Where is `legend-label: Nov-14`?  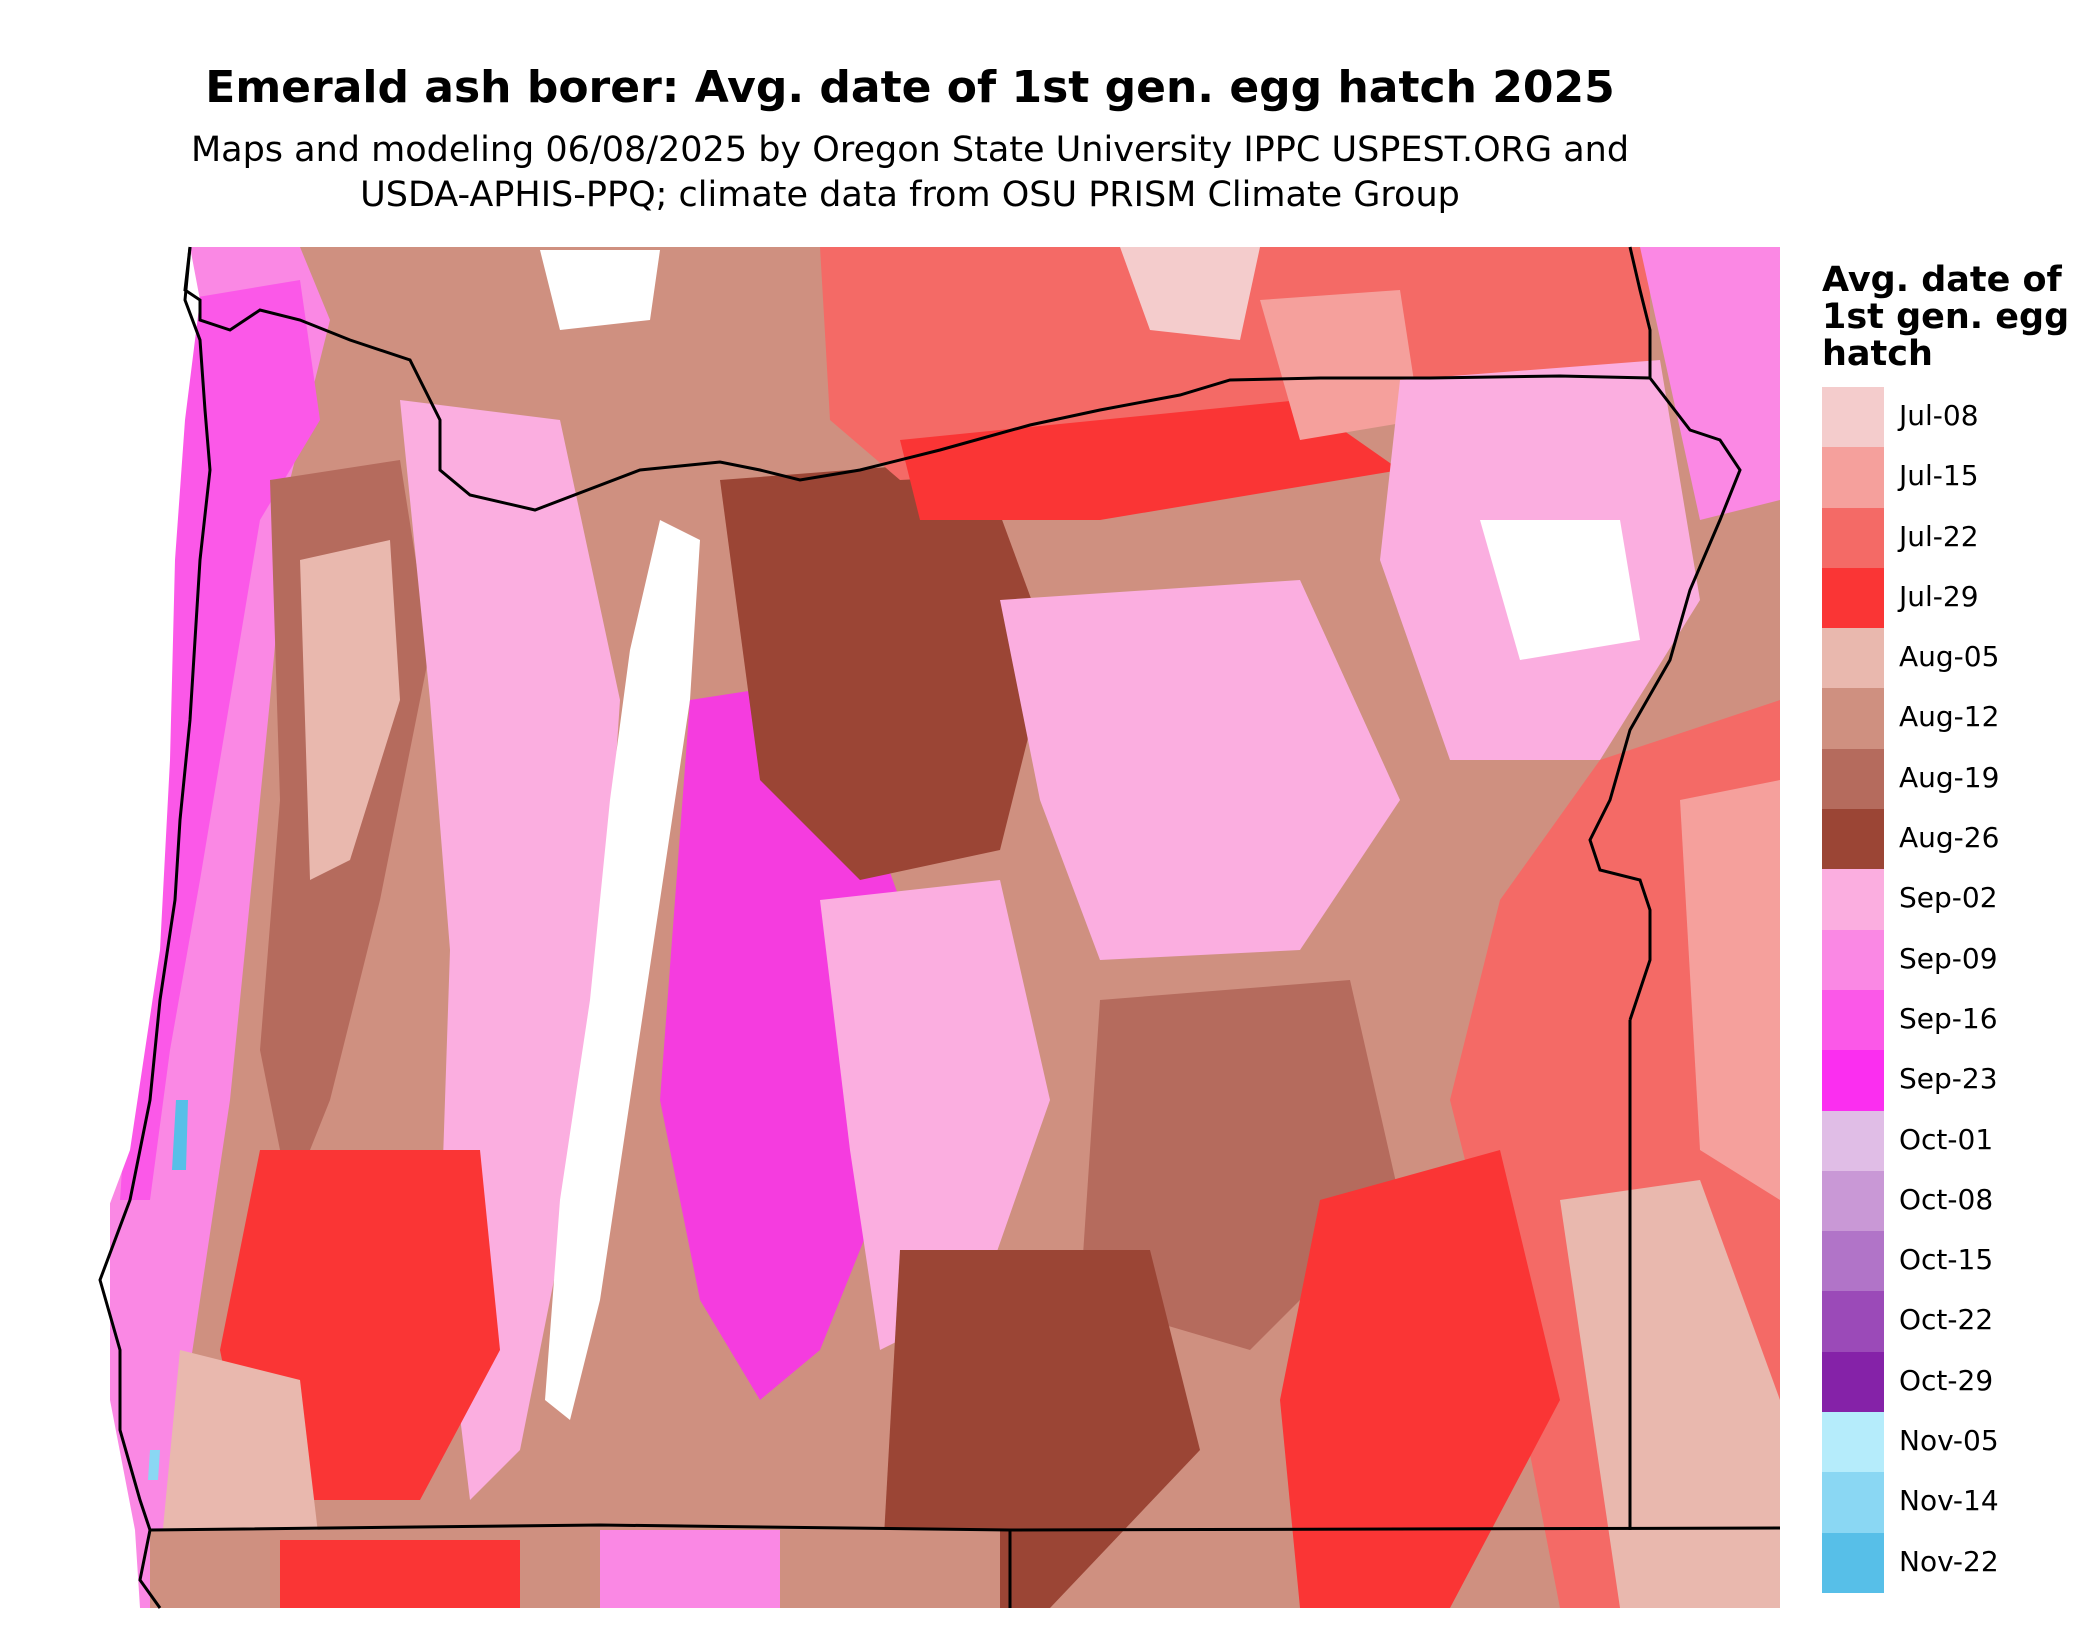 legend-label: Nov-14 is located at coordinates (1949, 1501).